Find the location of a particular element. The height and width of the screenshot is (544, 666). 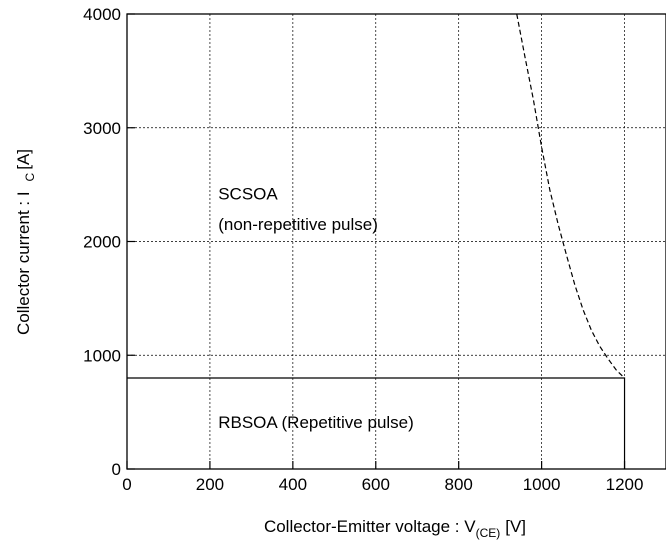

y-axis-title-main: Collector current : I is located at coordinates (23, 263).